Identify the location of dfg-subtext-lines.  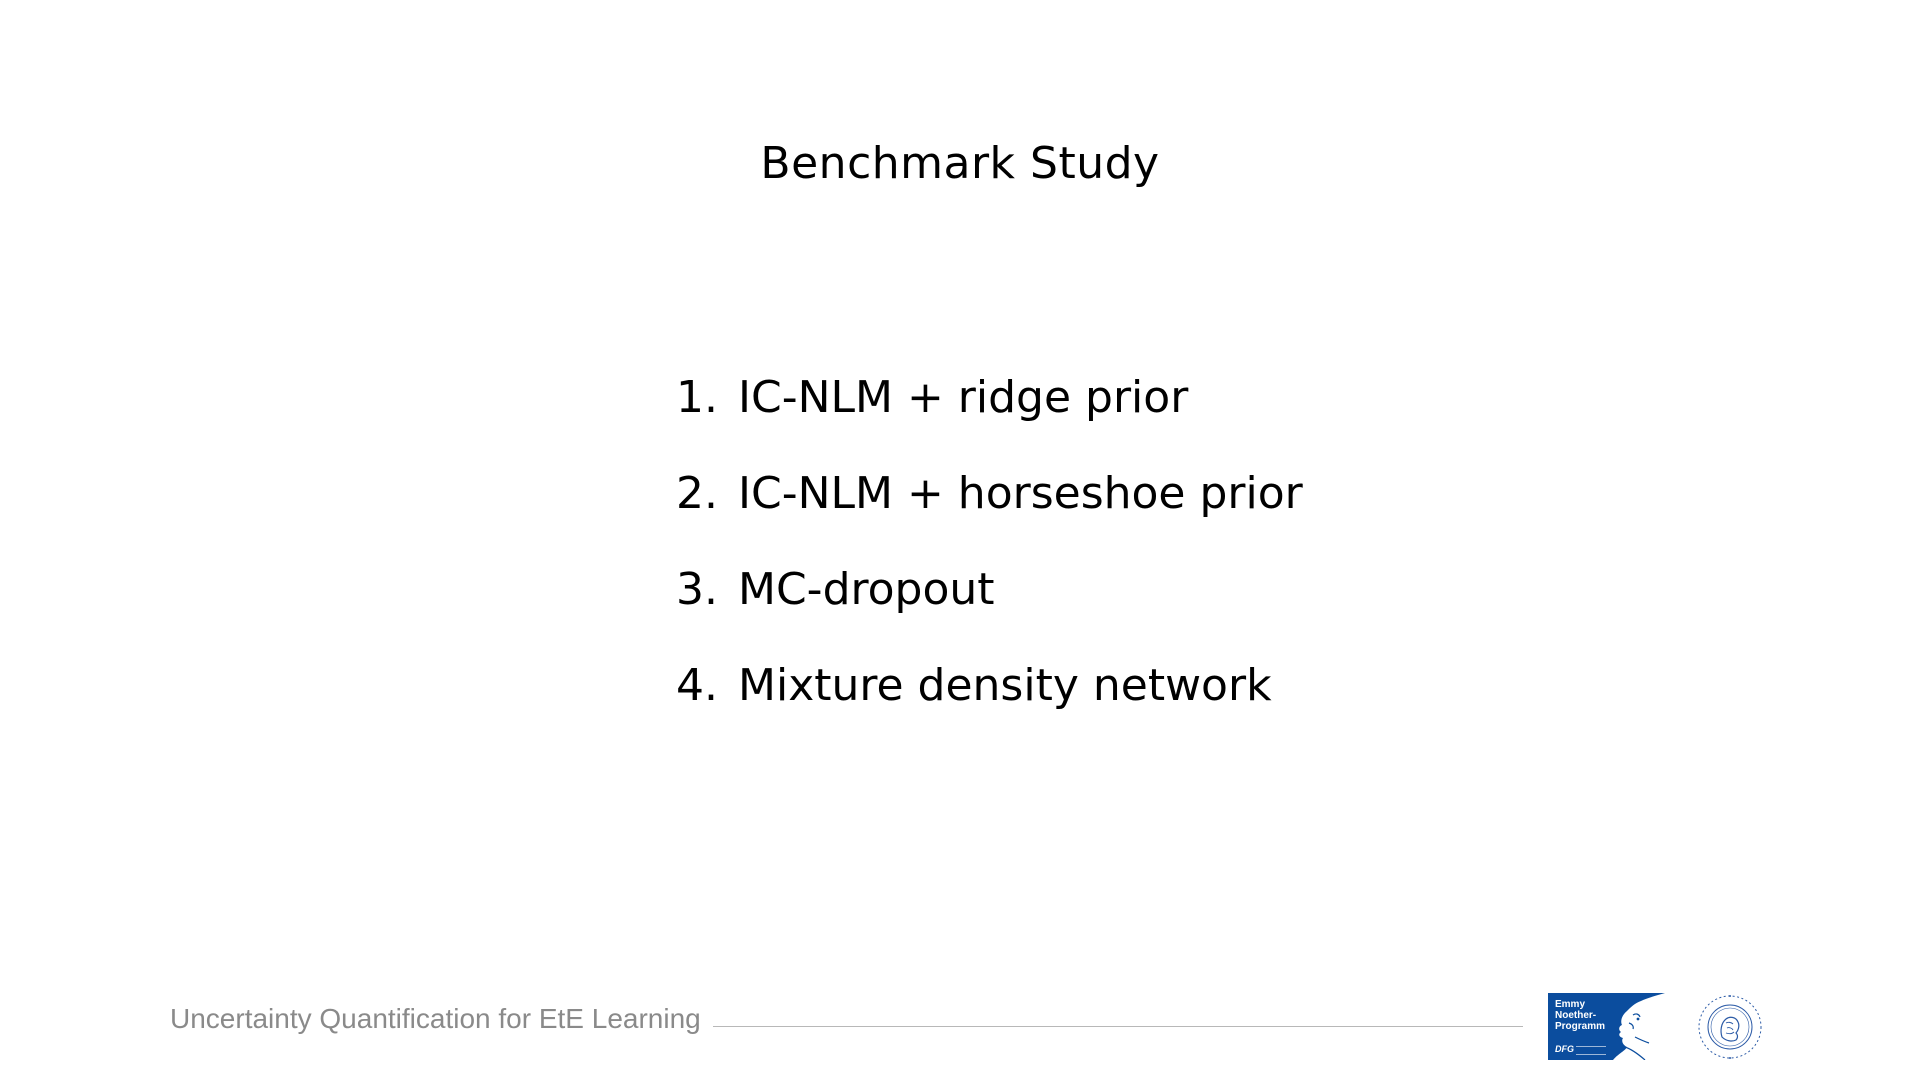
(1591, 1050).